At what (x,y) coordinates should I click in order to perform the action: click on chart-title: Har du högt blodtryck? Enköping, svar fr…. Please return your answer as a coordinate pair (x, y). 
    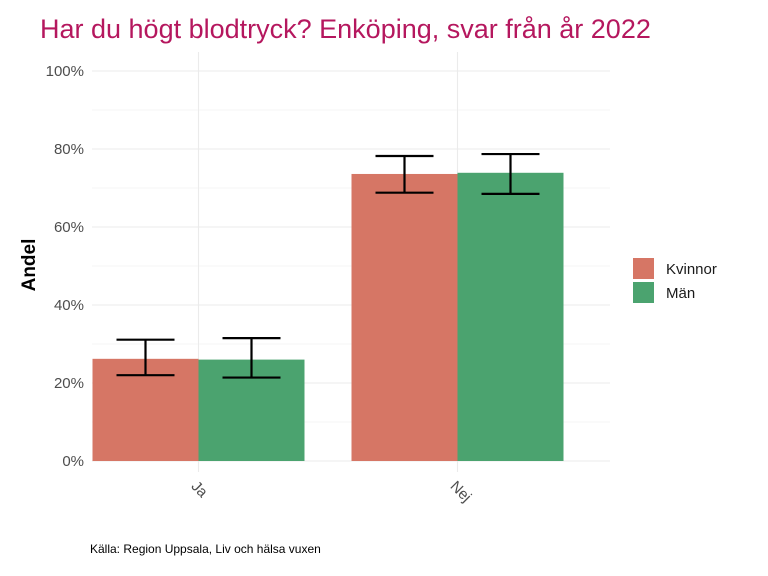
    Looking at the image, I should click on (345, 29).